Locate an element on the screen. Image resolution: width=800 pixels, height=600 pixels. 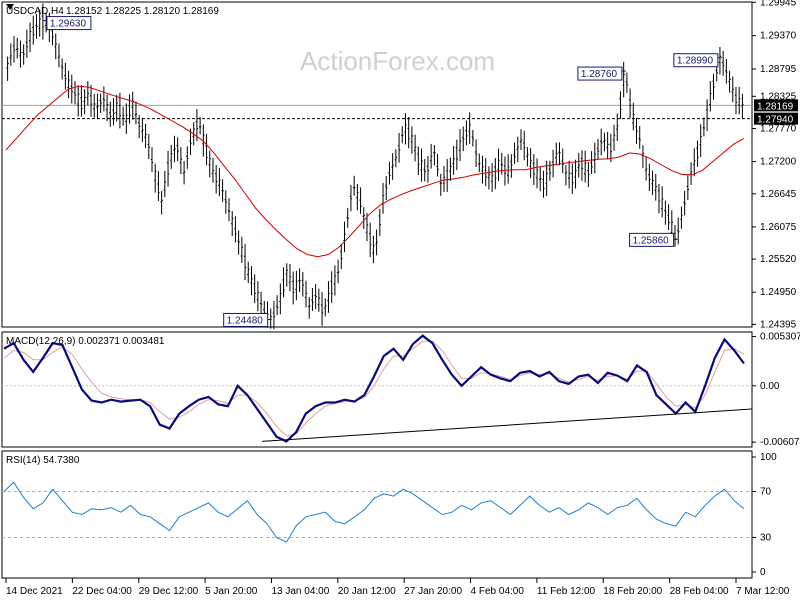
annotation-label: 1.25860 is located at coordinates (651, 240).